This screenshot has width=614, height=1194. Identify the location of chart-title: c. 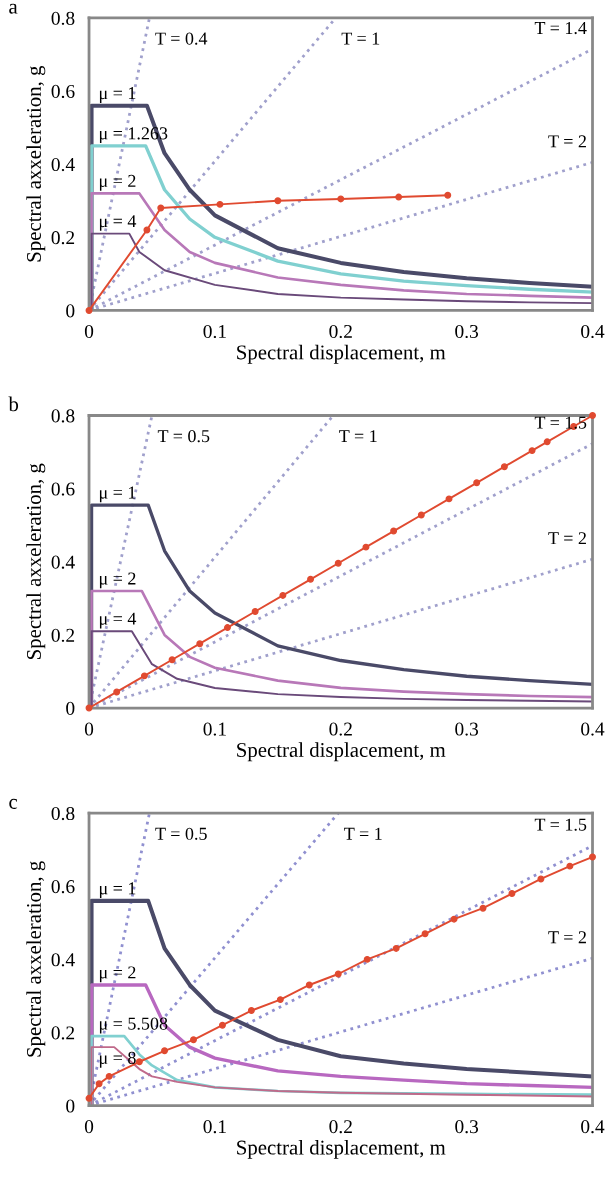
(13, 803).